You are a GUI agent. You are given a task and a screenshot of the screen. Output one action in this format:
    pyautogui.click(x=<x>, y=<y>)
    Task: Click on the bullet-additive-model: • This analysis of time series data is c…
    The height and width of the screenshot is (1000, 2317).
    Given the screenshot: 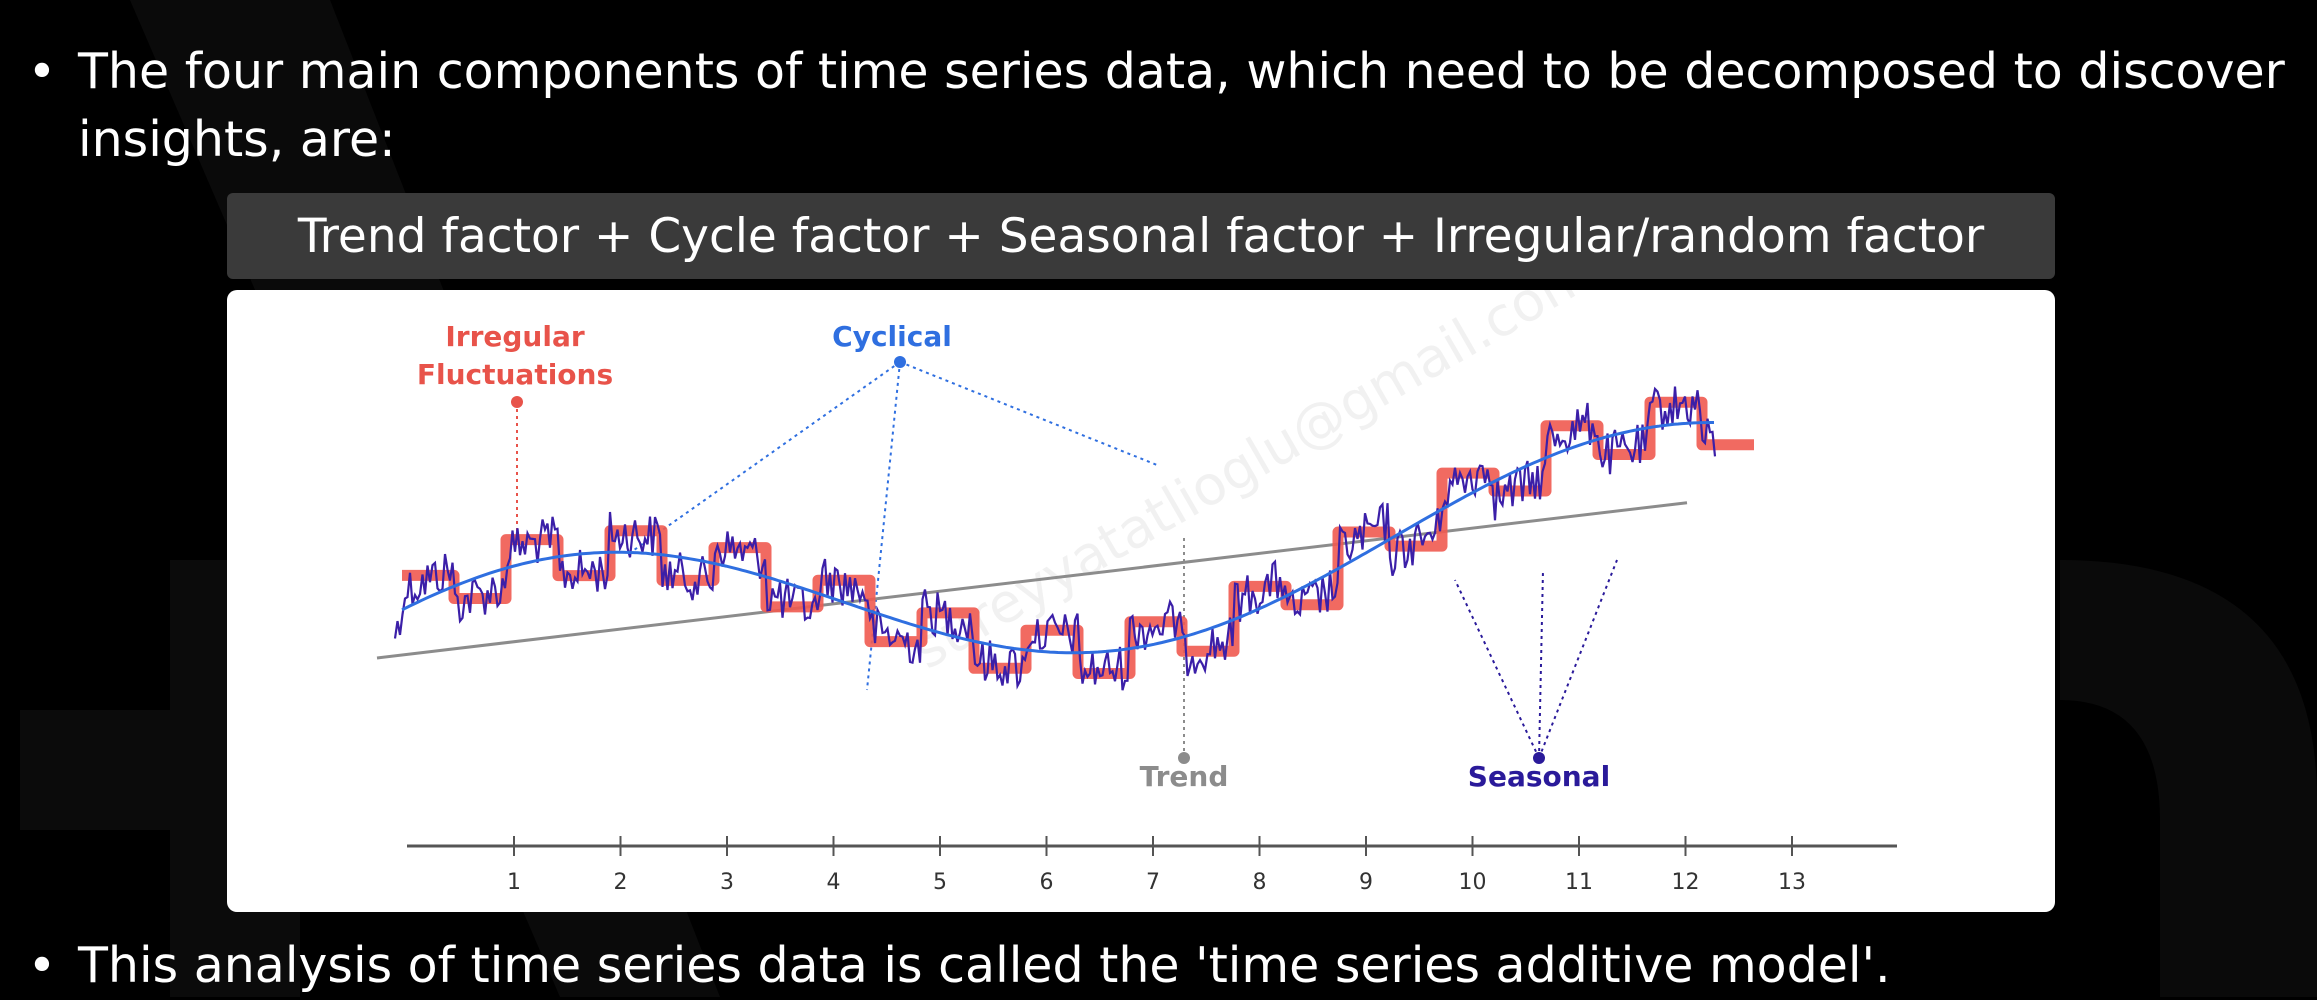 What is the action you would take?
    pyautogui.click(x=1162, y=966)
    